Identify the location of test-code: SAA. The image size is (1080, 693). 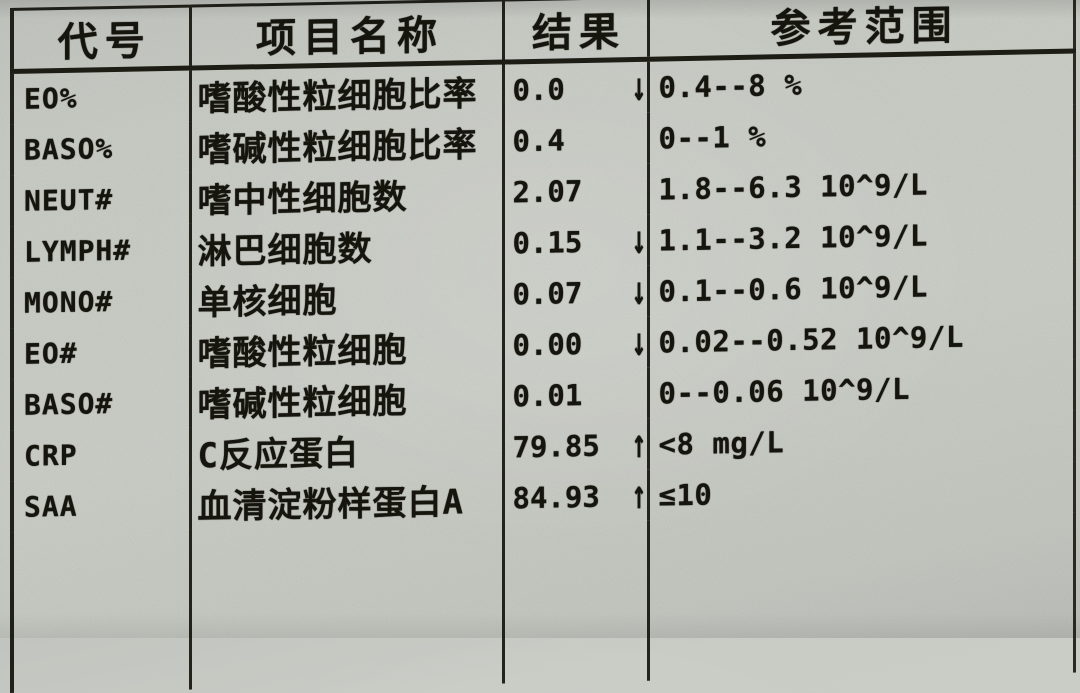
(101, 506).